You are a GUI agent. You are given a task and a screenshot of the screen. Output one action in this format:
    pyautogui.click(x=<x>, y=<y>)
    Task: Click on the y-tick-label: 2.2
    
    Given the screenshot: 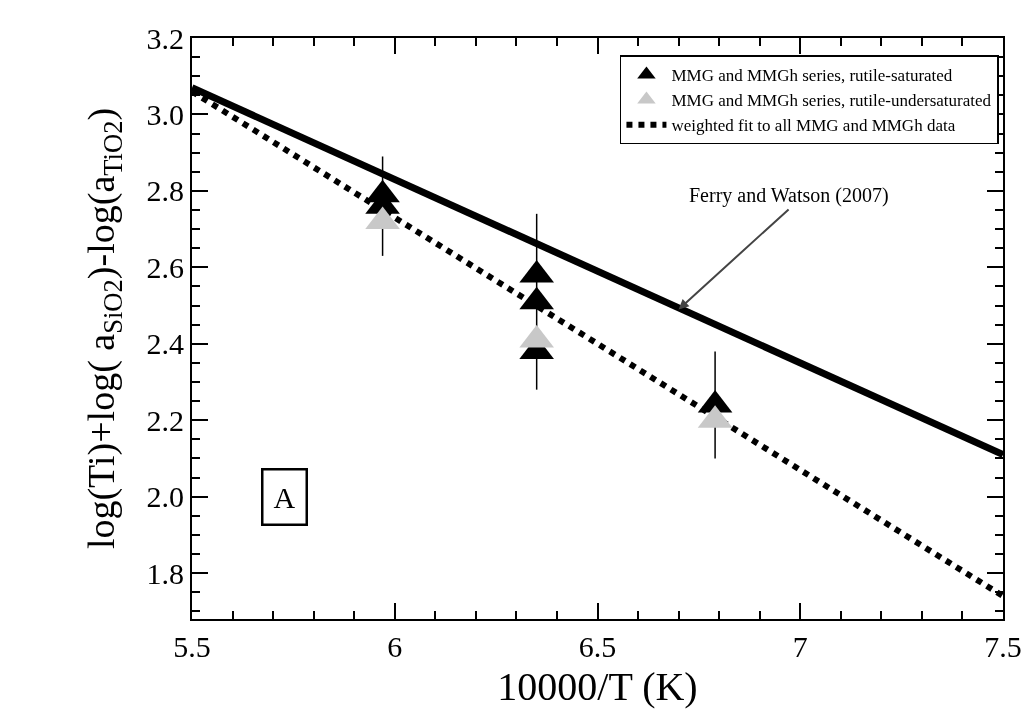 What is the action you would take?
    pyautogui.click(x=165, y=420)
    